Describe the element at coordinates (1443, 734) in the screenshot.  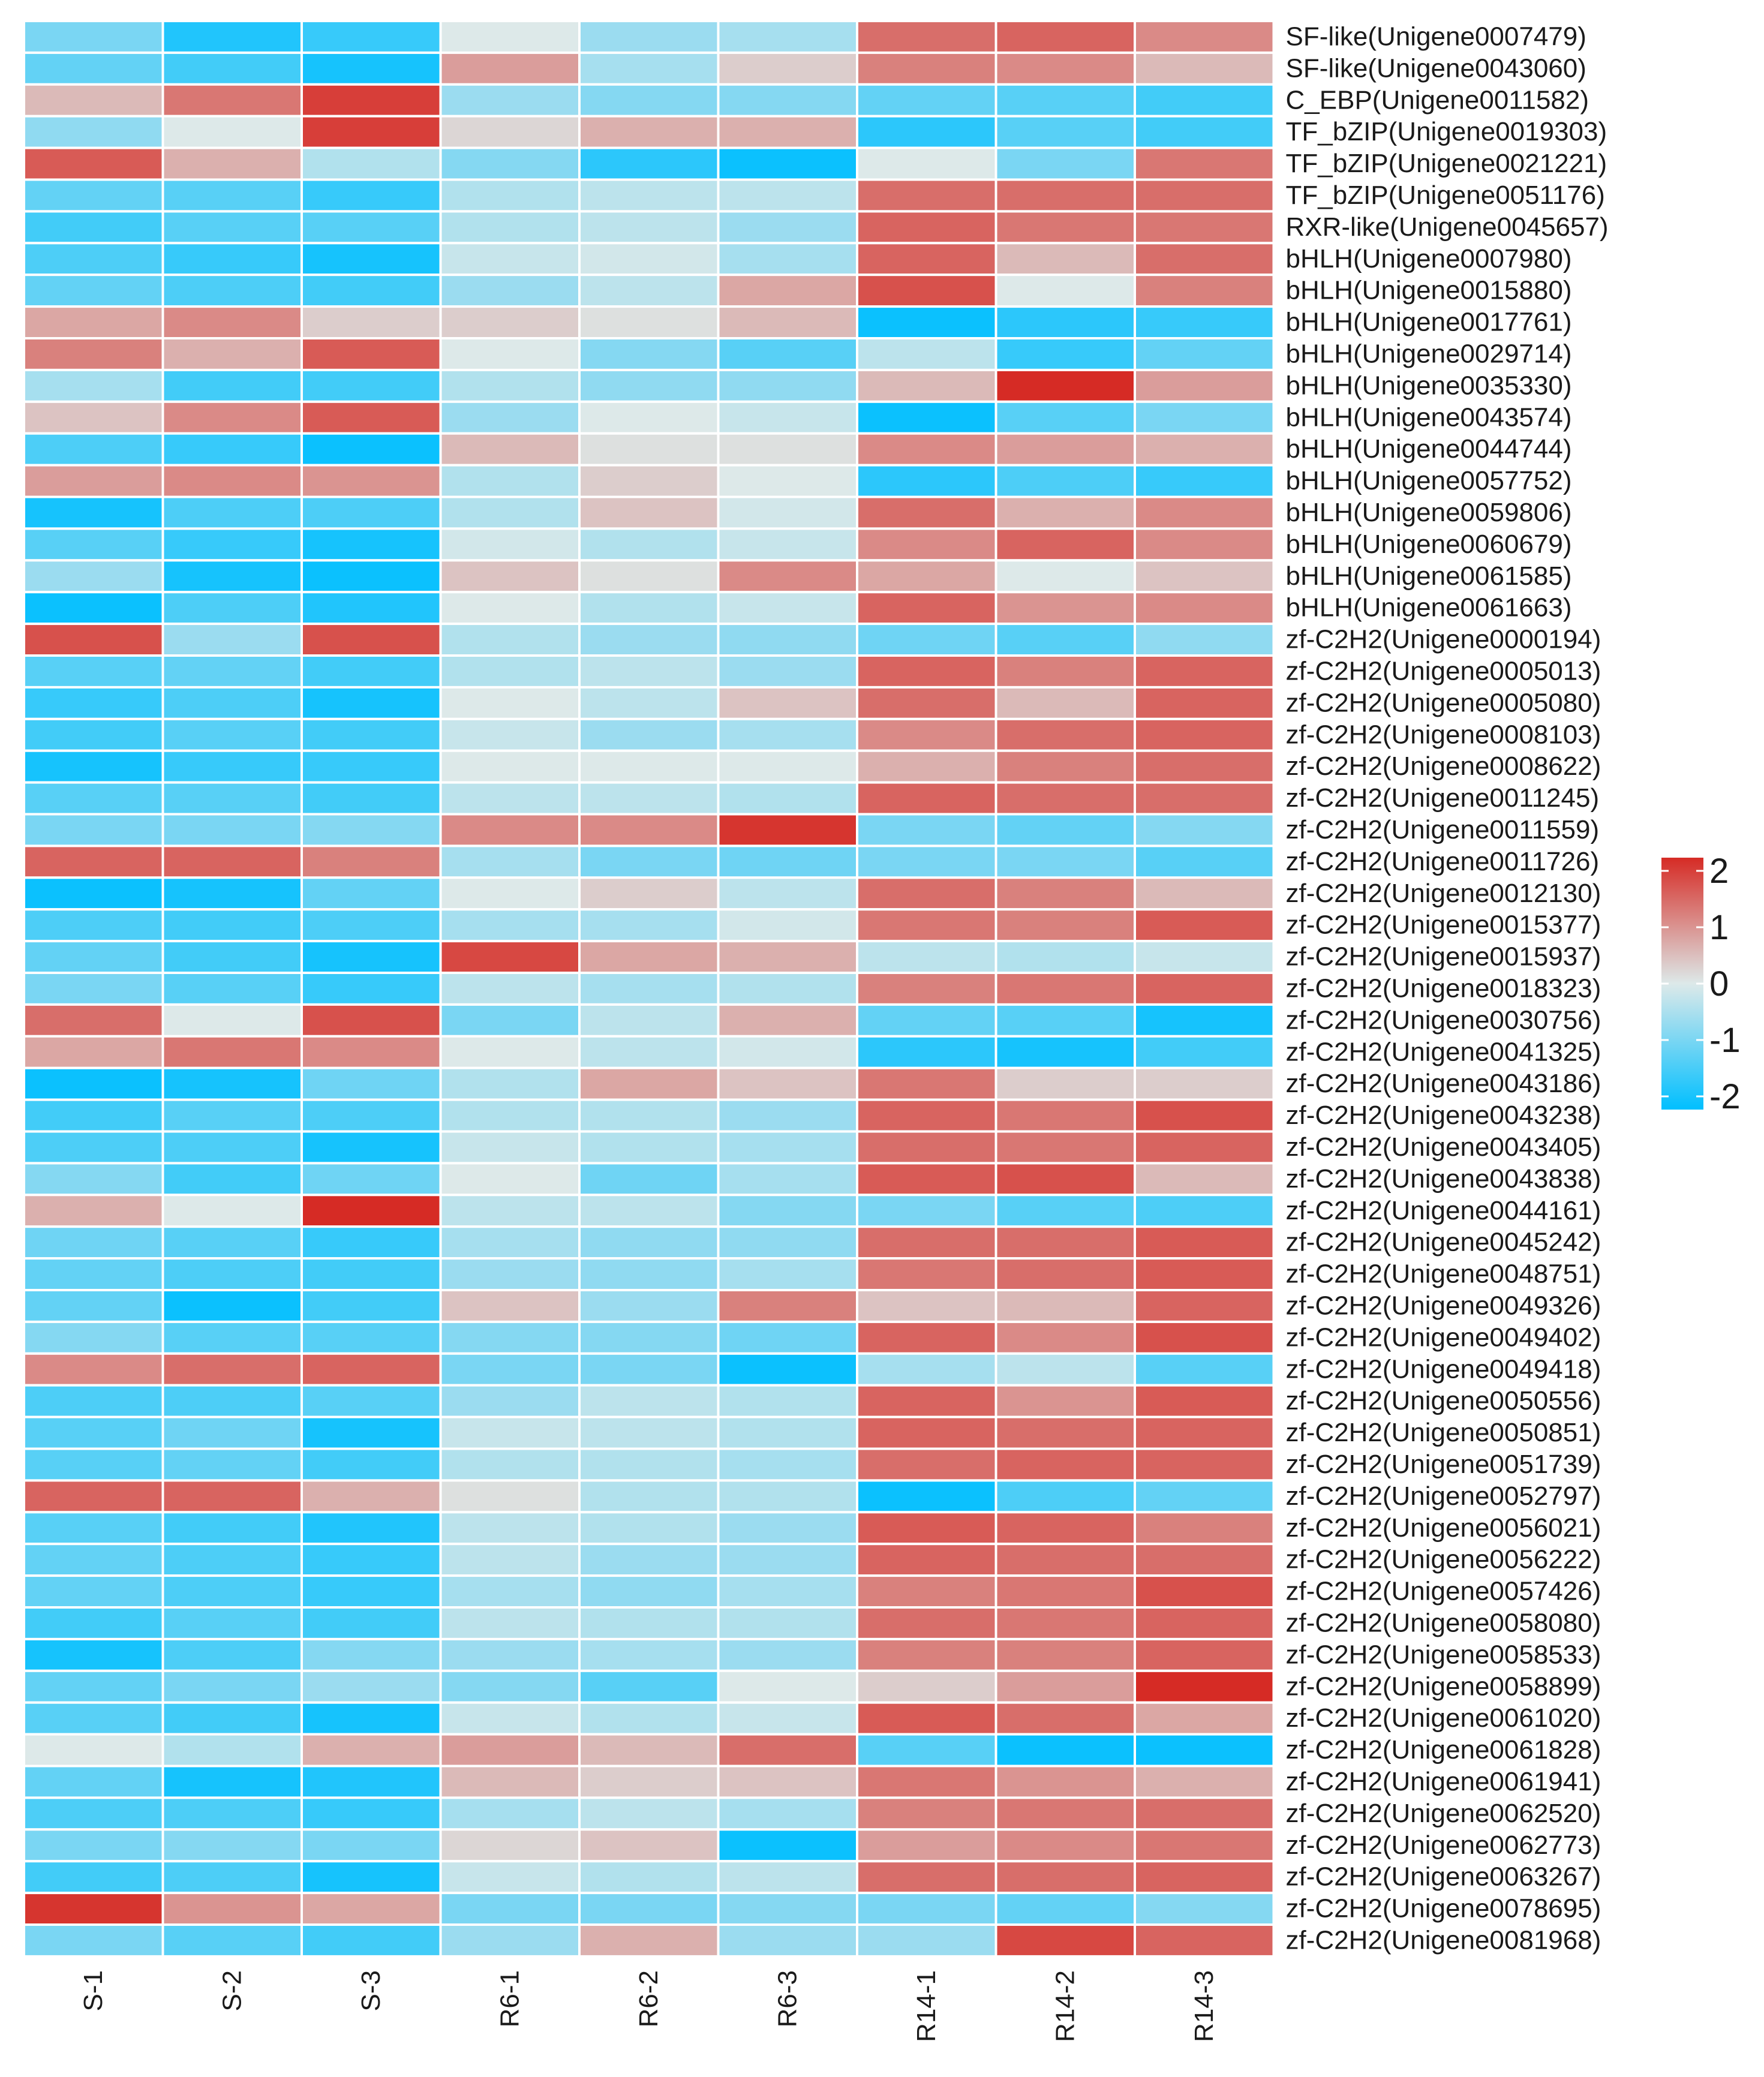
I see `row-label: zf-C2H2(Unigene0008103)` at that location.